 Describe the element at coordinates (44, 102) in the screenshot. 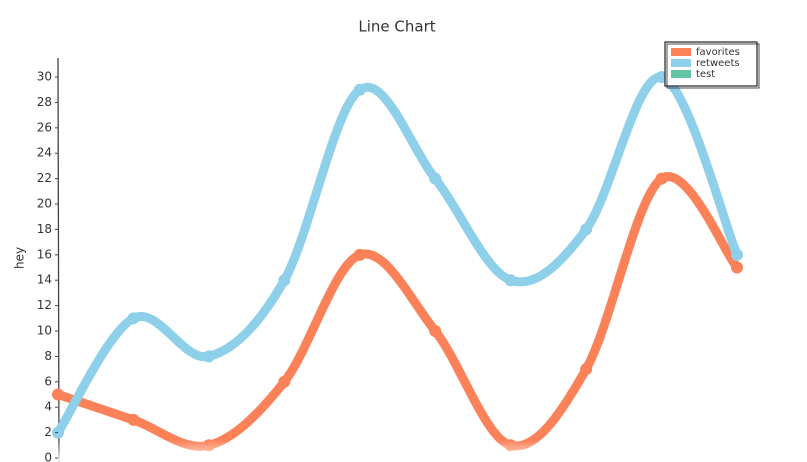

I see `y-tick-label: 28` at that location.